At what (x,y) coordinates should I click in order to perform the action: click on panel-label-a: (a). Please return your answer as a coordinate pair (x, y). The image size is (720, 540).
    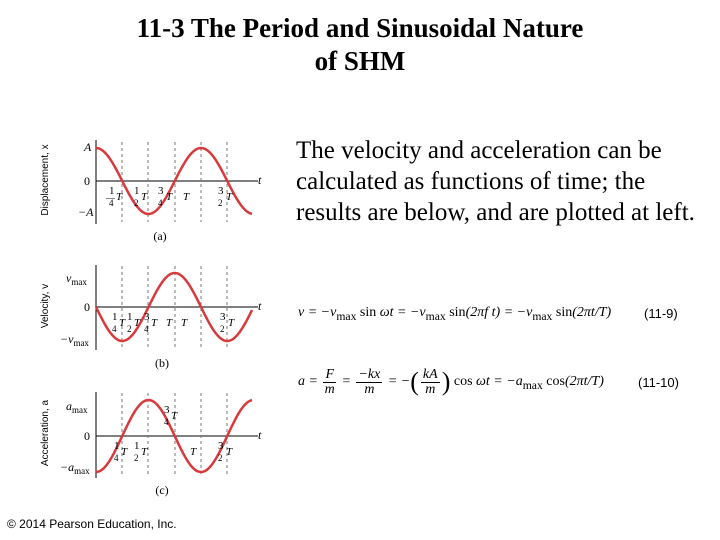
    Looking at the image, I should click on (159, 236).